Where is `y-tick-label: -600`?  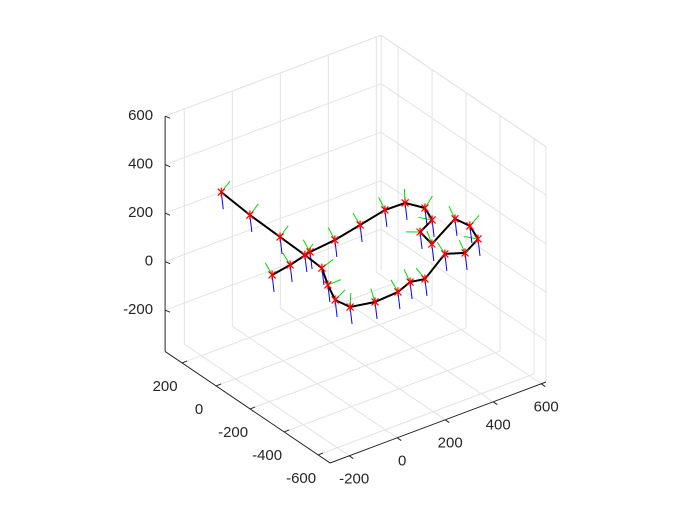 y-tick-label: -600 is located at coordinates (301, 478).